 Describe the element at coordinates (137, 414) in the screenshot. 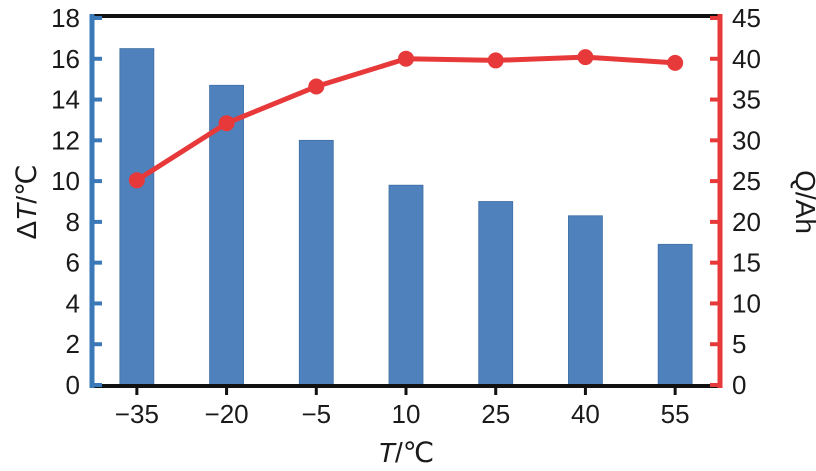

I see `x-tick-label-0: −35` at that location.